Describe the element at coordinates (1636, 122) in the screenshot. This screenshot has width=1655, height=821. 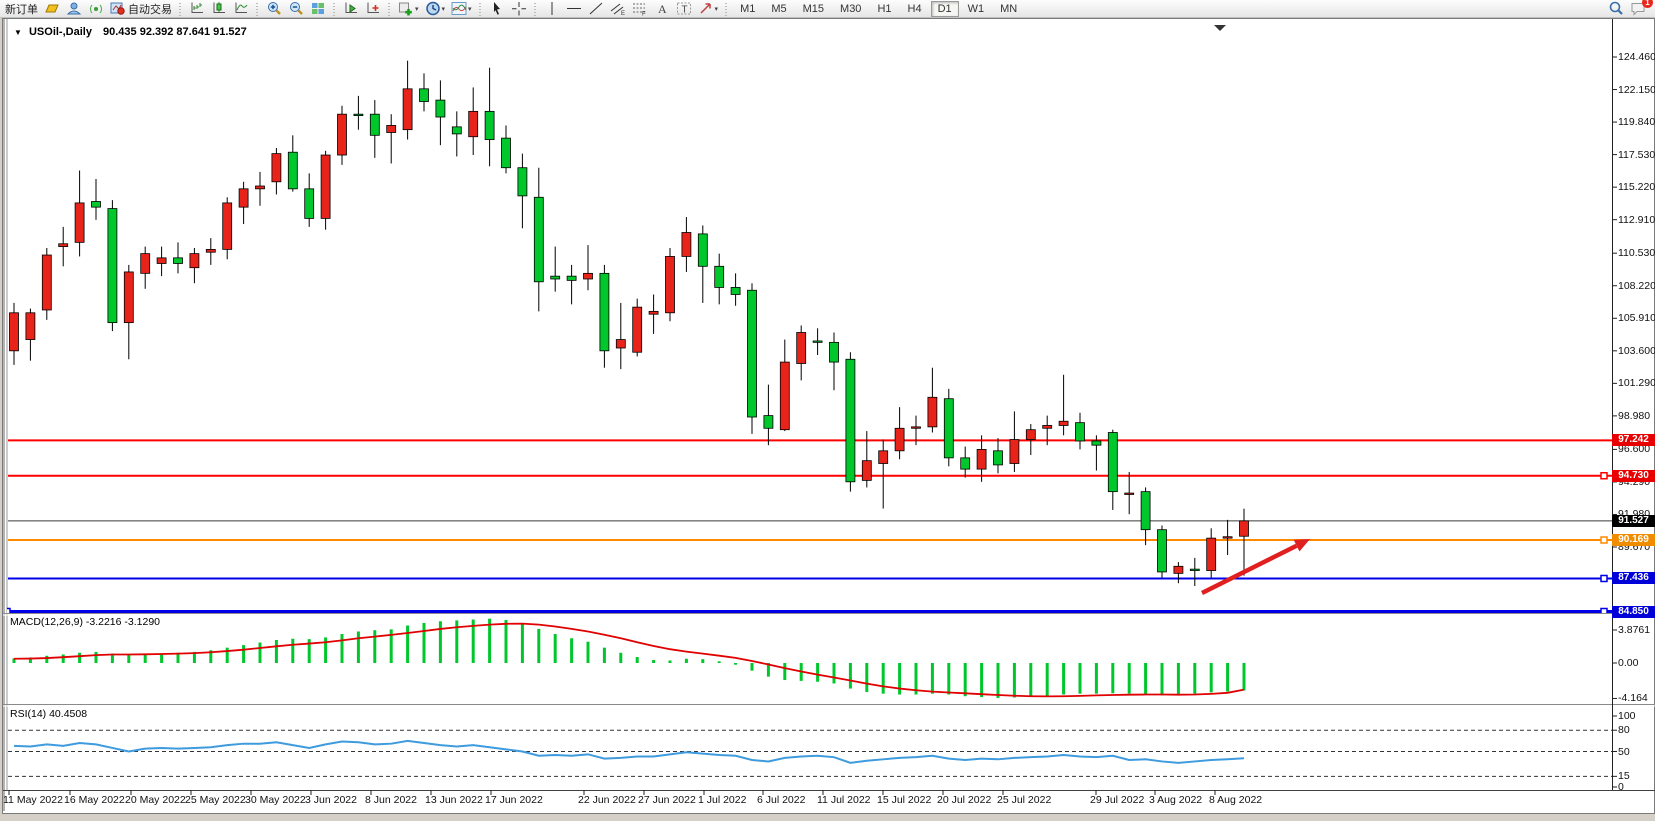
I see `axis-tick-label: 119.840` at that location.